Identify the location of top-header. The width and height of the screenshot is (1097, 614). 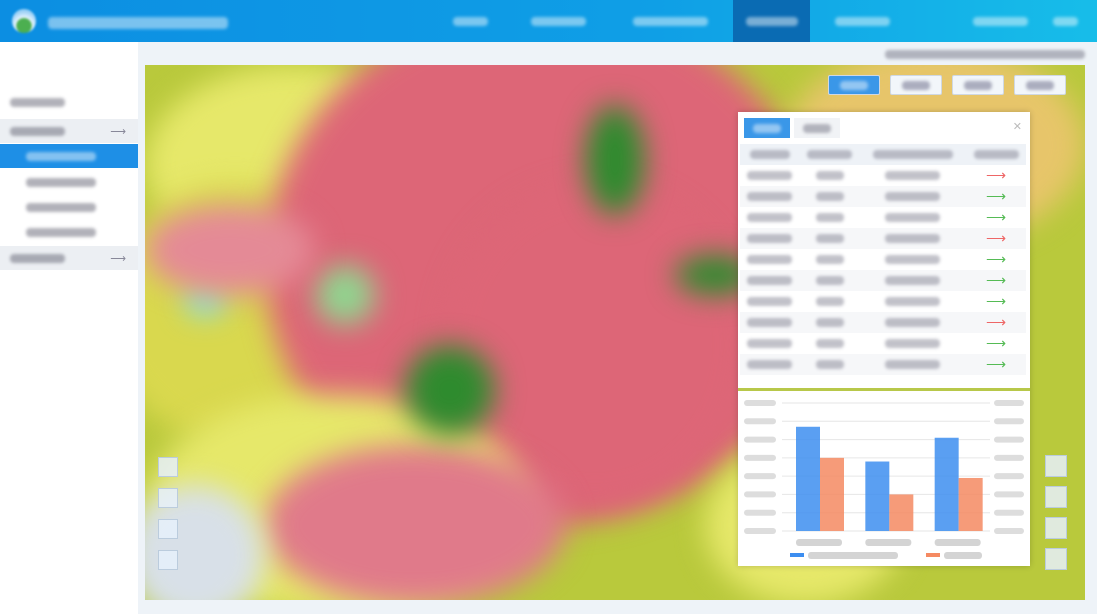
(548, 21).